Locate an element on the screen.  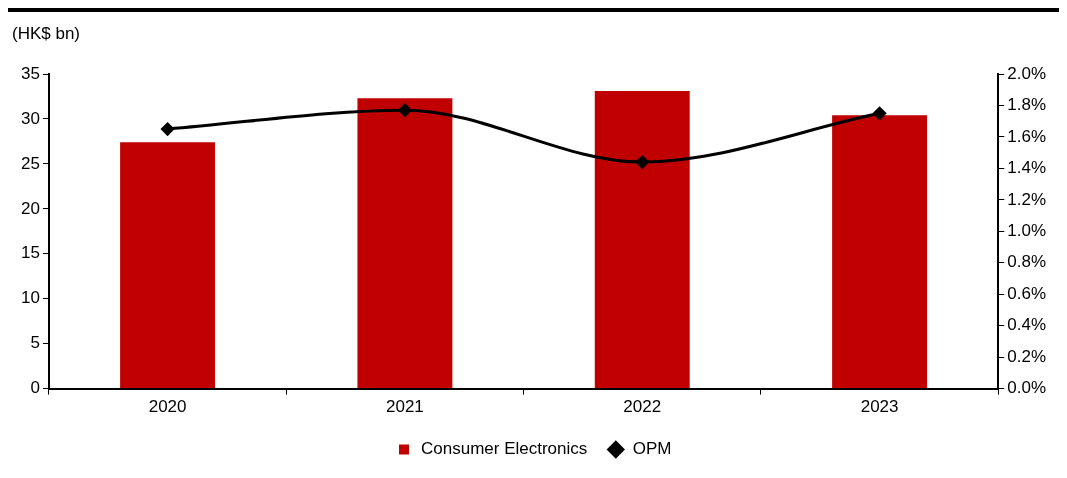
y-tick-label: 5 is located at coordinates (35, 343).